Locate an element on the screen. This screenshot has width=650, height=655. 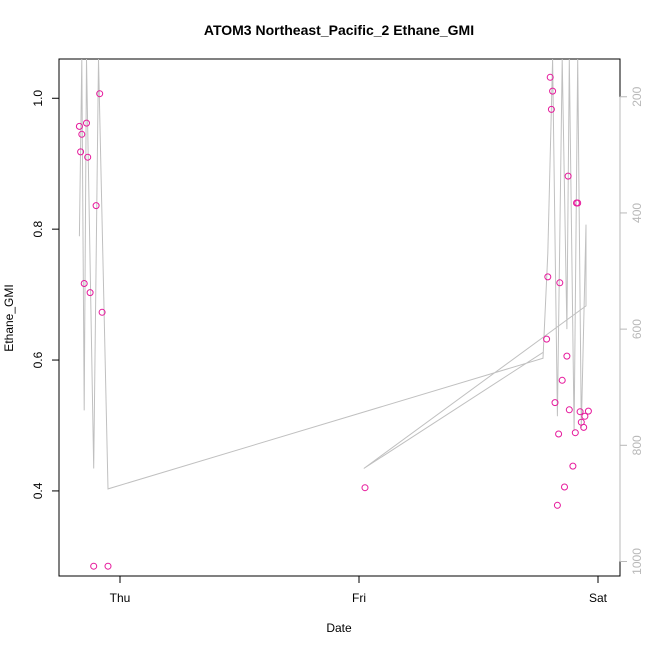
y-axis-label: Ethane_GMI is located at coordinates (9, 317).